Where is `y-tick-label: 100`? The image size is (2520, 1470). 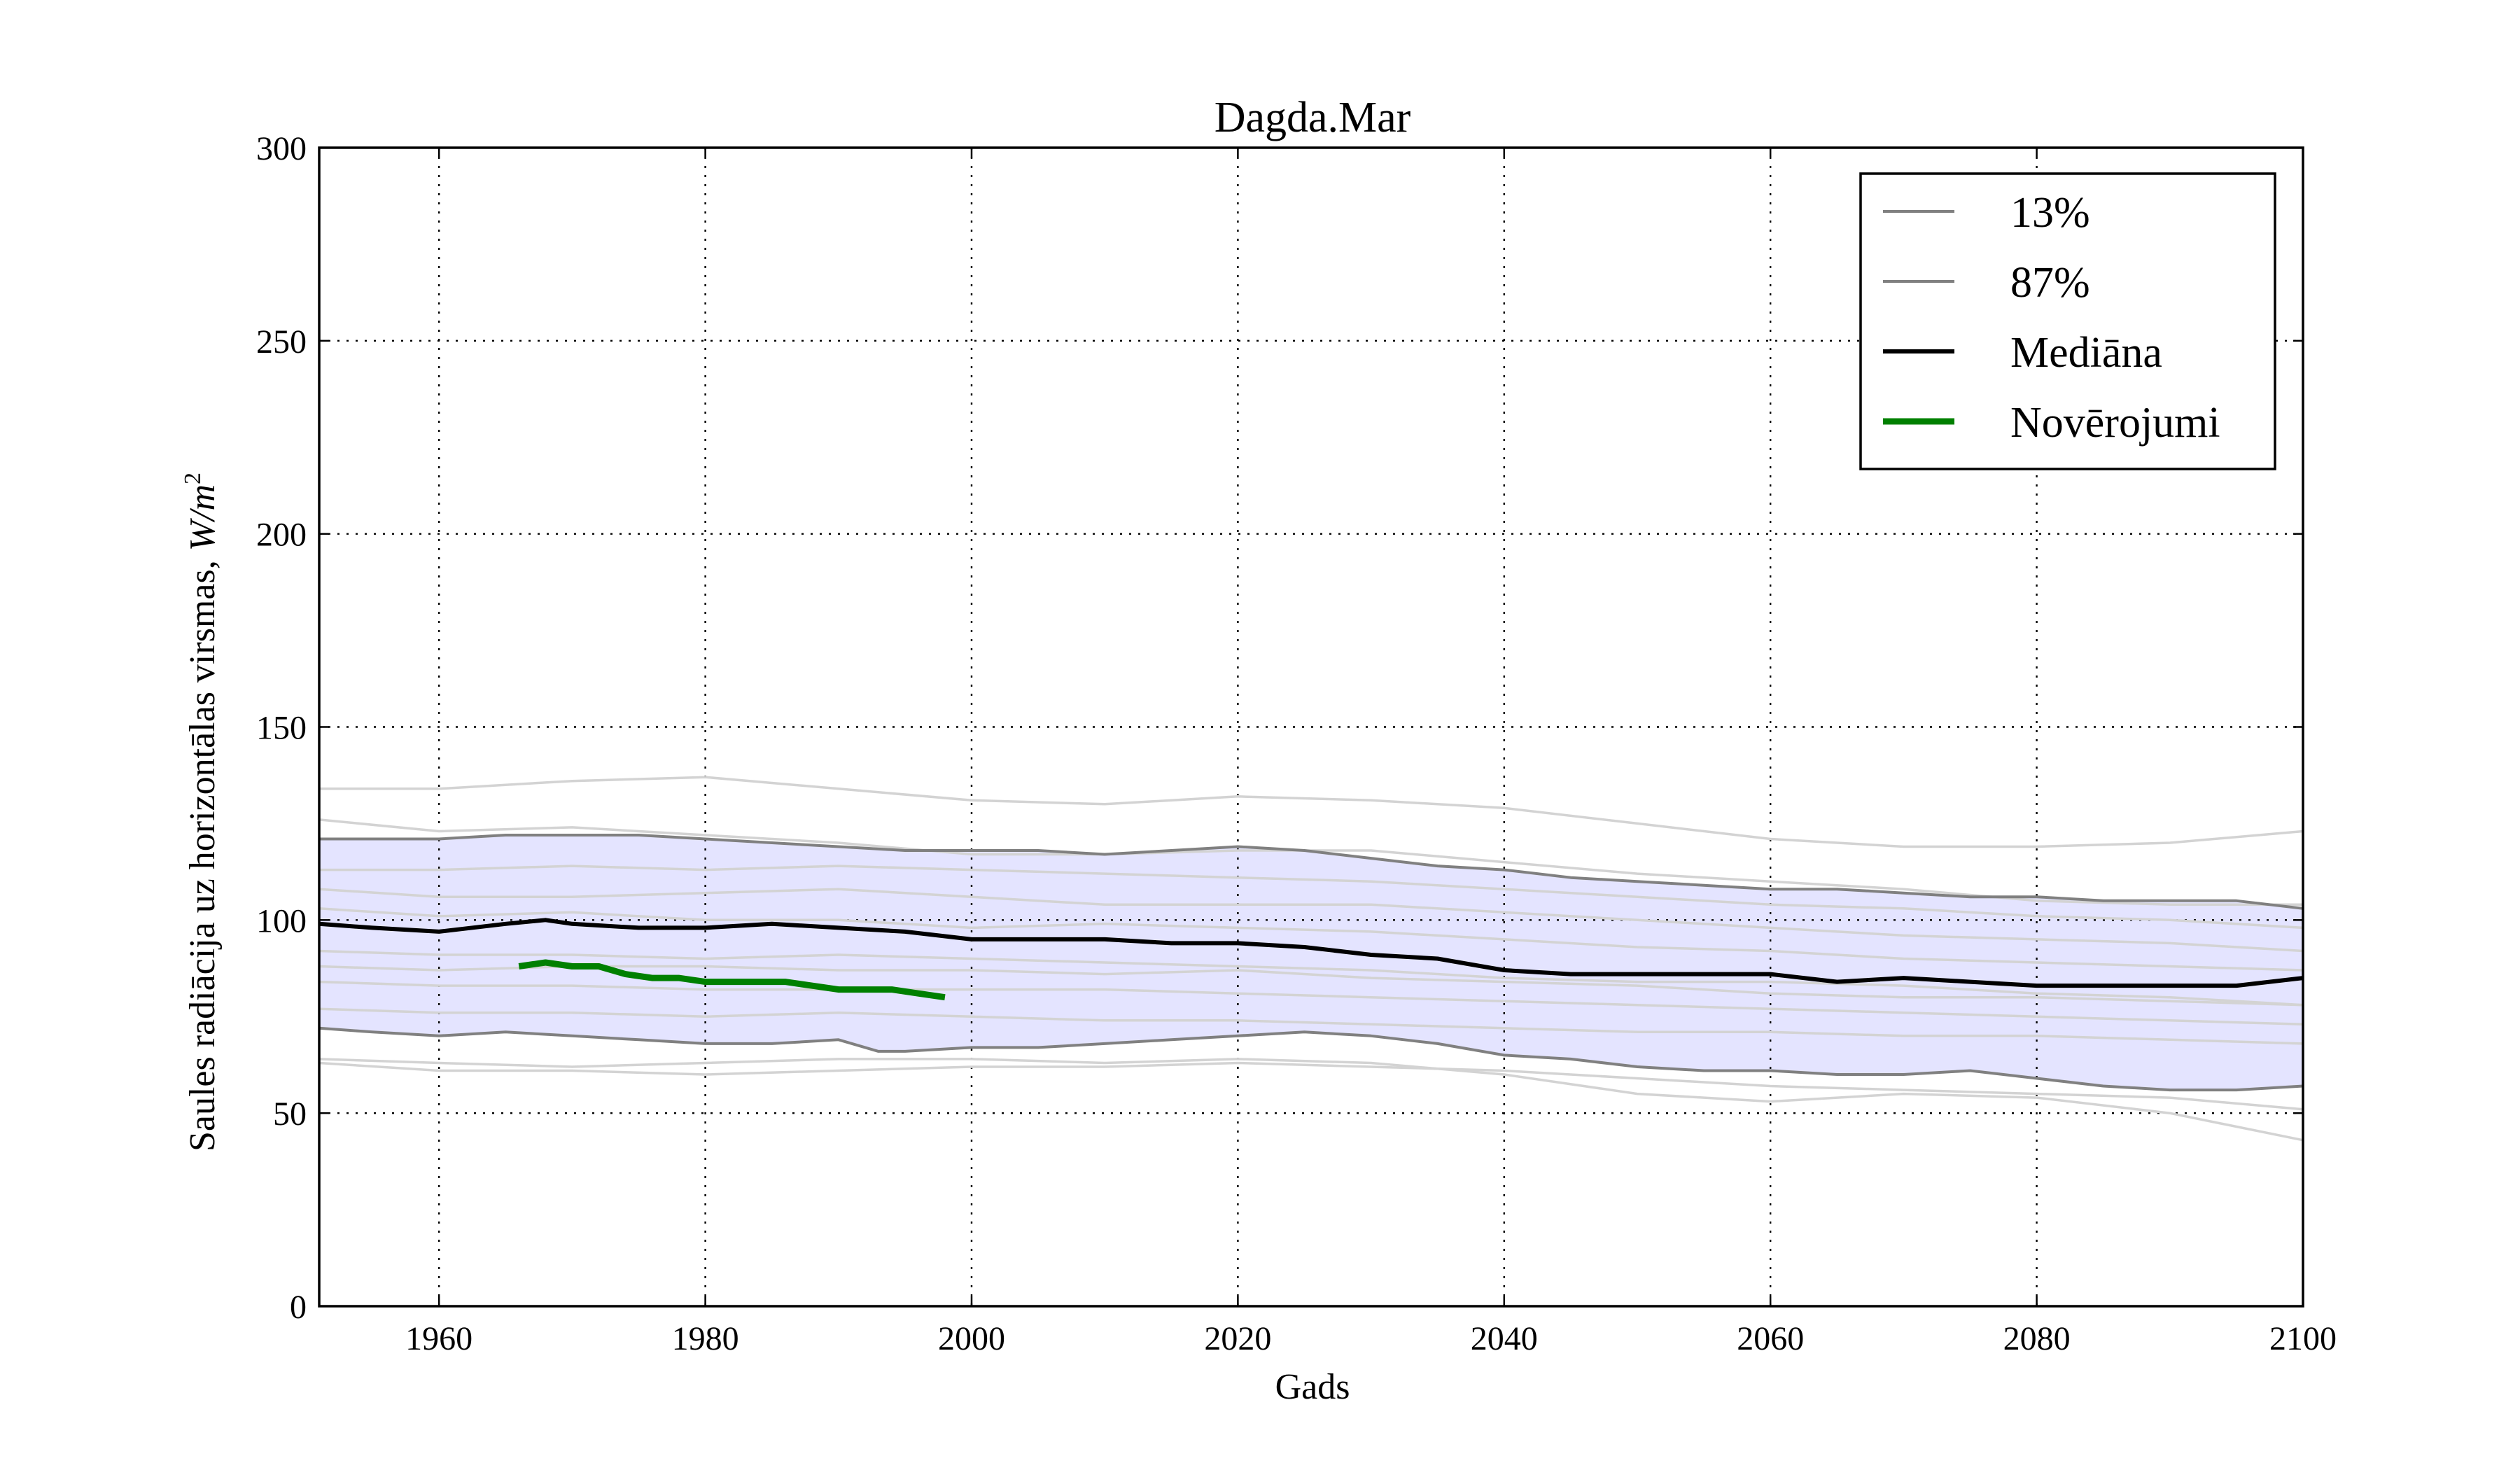
y-tick-label: 100 is located at coordinates (281, 920).